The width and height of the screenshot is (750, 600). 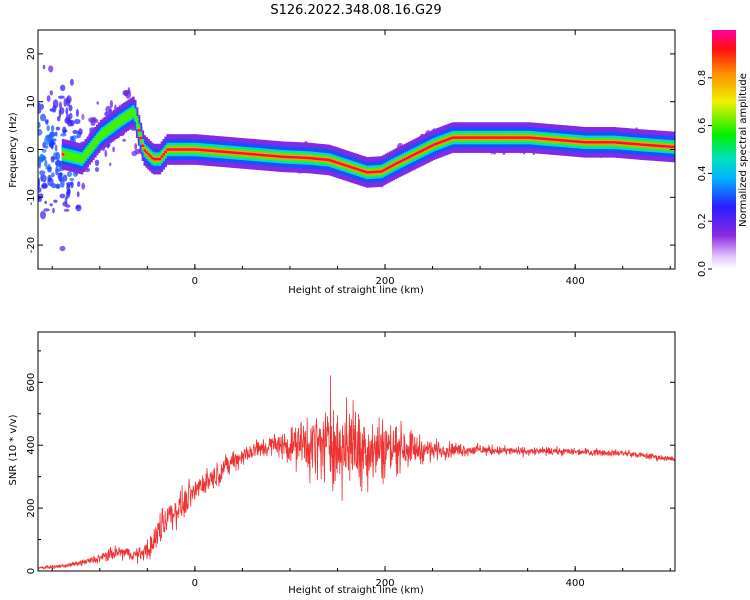 I want to click on spectrogram-ylabel: Frequency (Hz), so click(x=13, y=150).